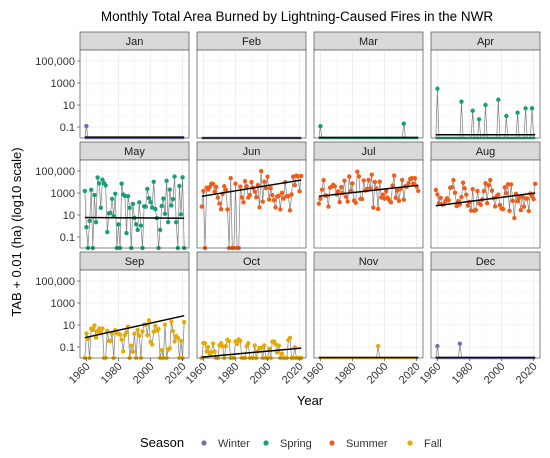  I want to click on facet-strip-label: Dec, so click(486, 262).